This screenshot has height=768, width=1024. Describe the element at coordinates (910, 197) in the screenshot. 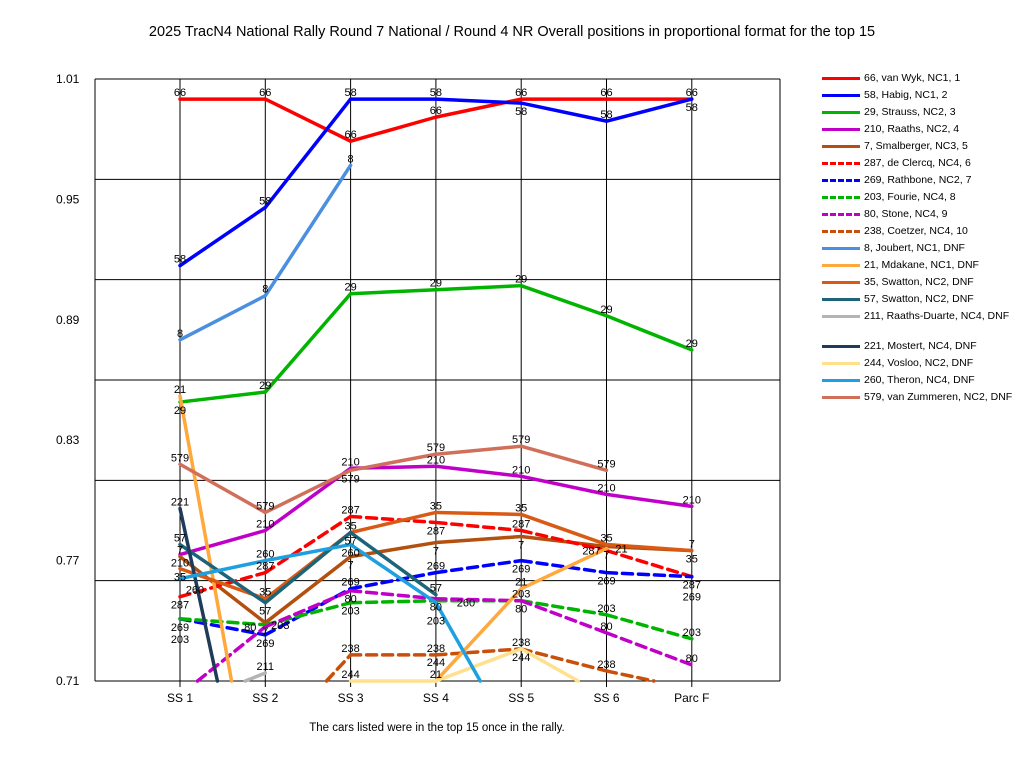

I see `legend-label: 203, Fourie, NC4, 8` at that location.